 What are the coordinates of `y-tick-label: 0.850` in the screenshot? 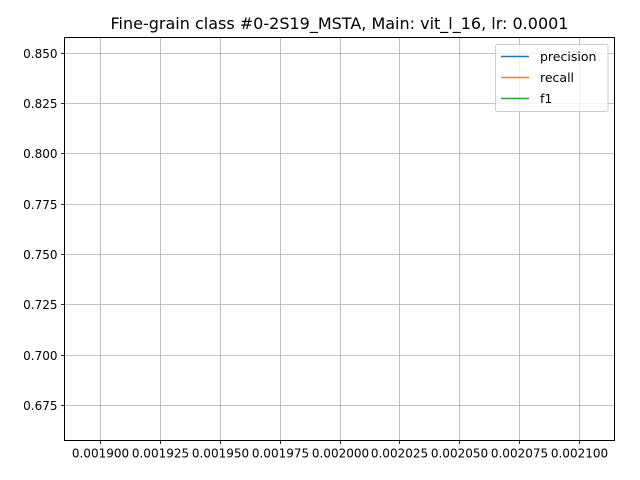 It's located at (40, 54).